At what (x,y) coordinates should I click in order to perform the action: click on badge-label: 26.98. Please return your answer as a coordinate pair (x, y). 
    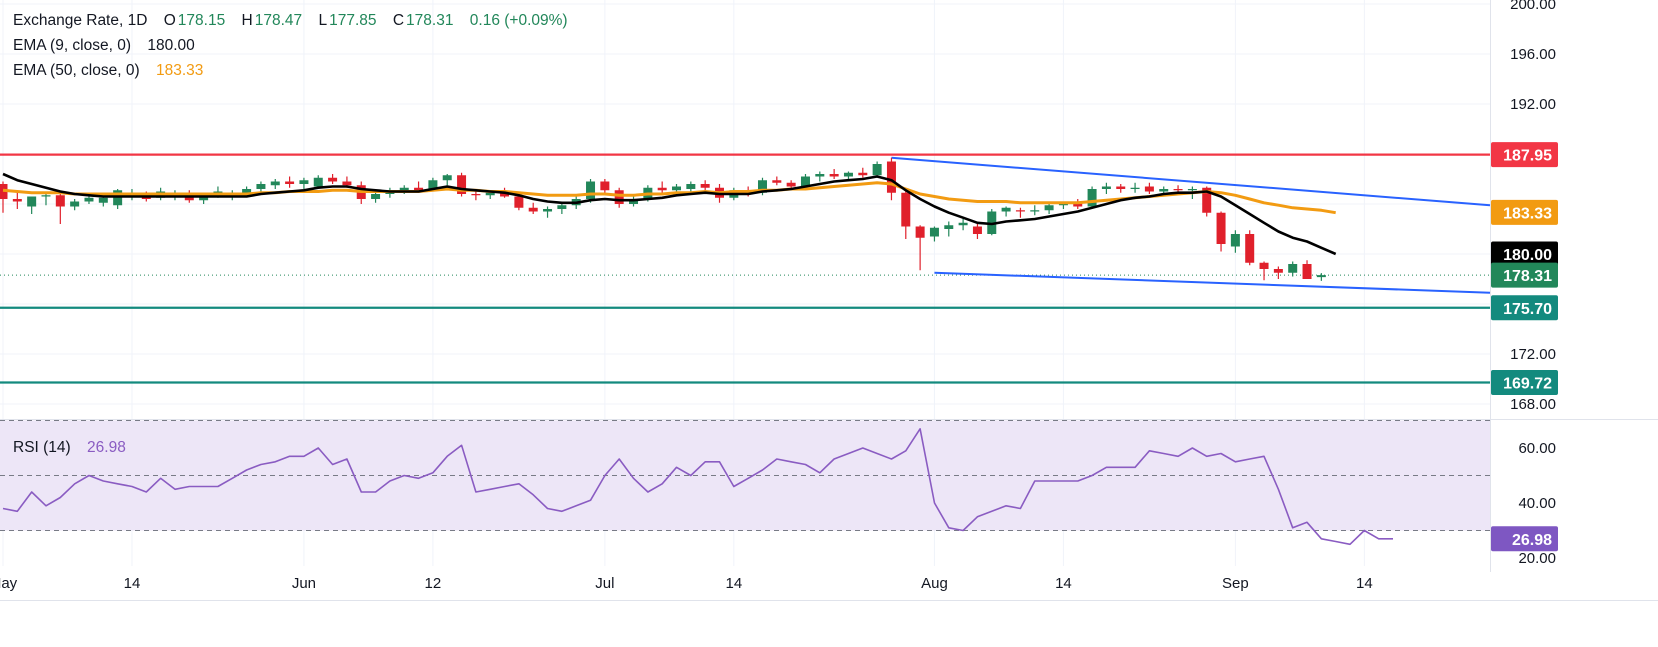
    Looking at the image, I should click on (1532, 540).